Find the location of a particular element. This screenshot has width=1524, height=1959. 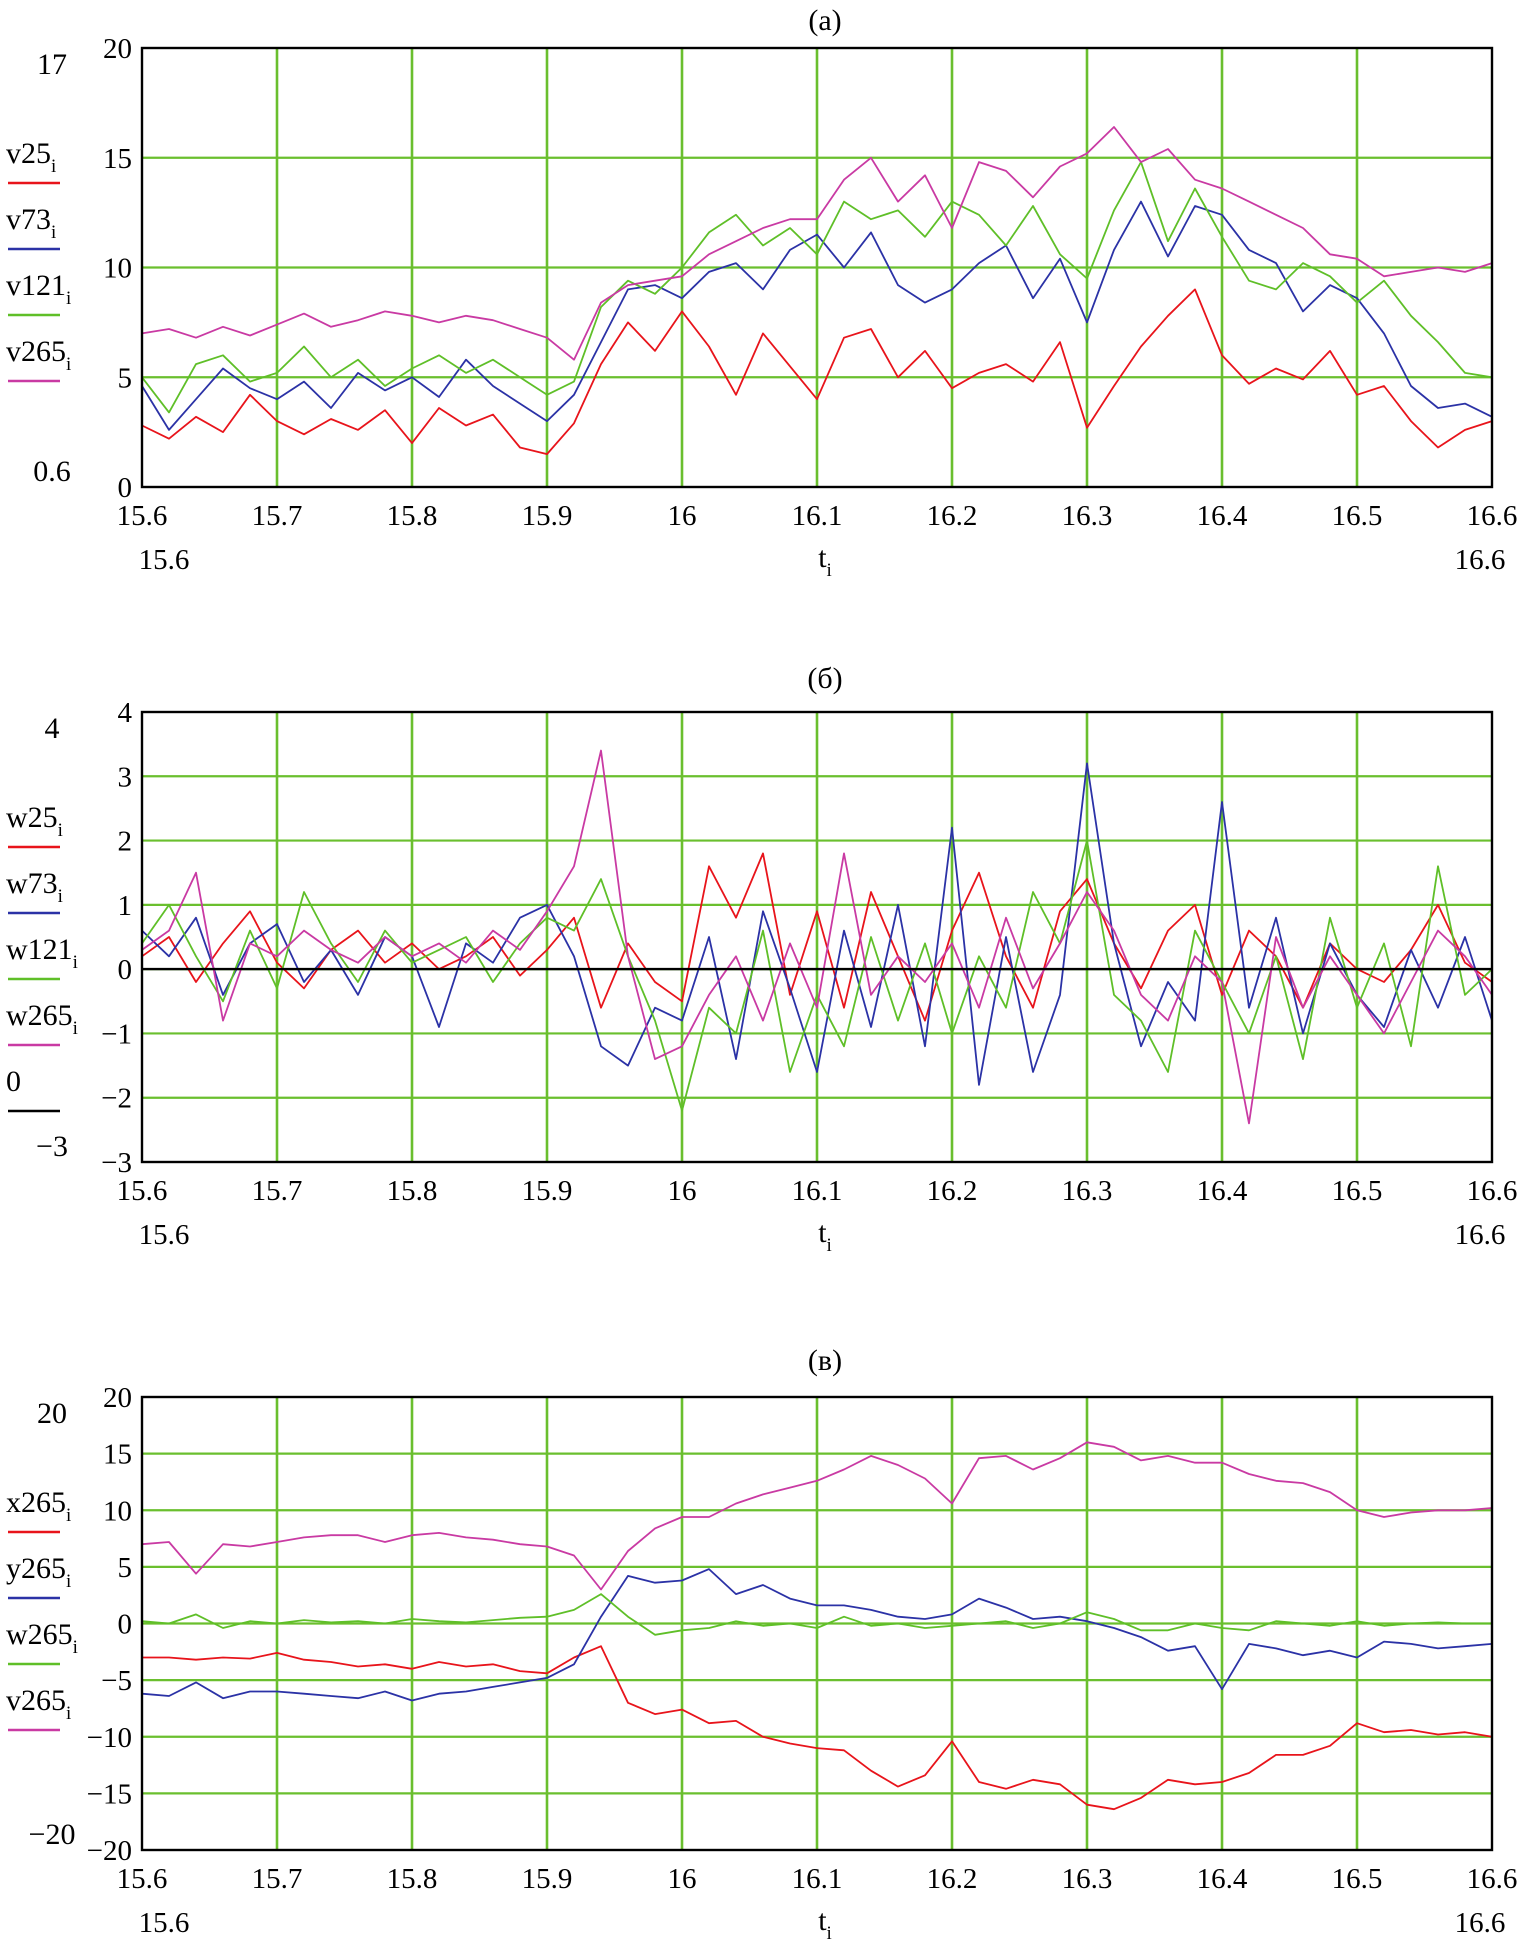

[object SVGGElement]: x265i is located at coordinates (38, 1506).